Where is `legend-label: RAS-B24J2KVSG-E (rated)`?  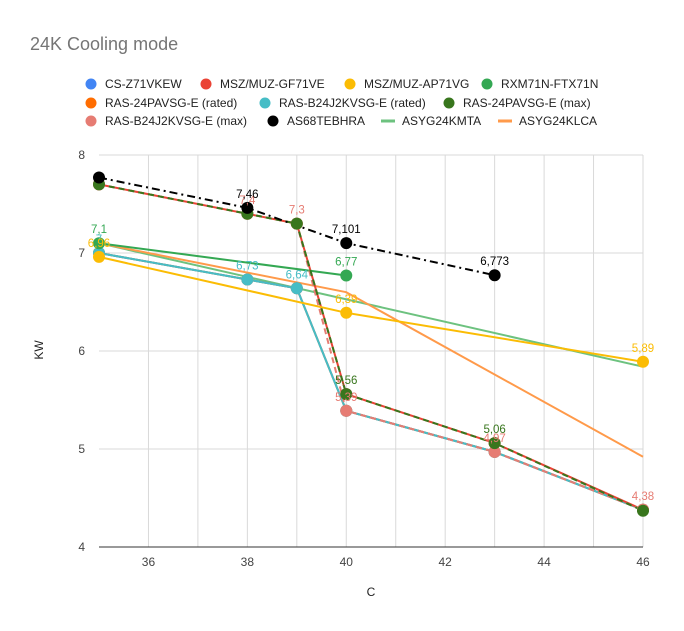
legend-label: RAS-B24J2KVSG-E (rated) is located at coordinates (352, 103).